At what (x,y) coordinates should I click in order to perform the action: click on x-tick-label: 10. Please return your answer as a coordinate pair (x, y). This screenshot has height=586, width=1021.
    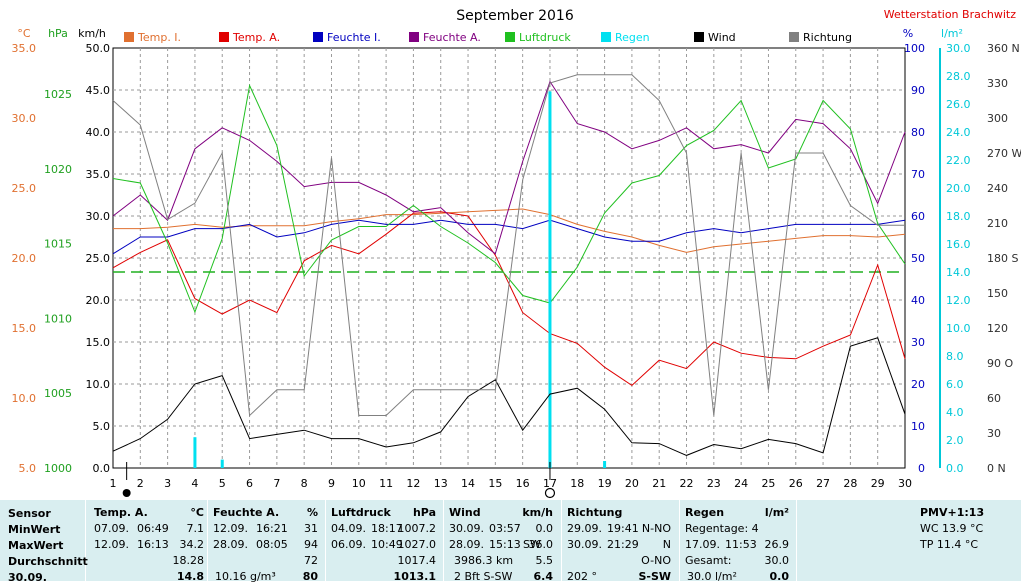
    Looking at the image, I should click on (359, 483).